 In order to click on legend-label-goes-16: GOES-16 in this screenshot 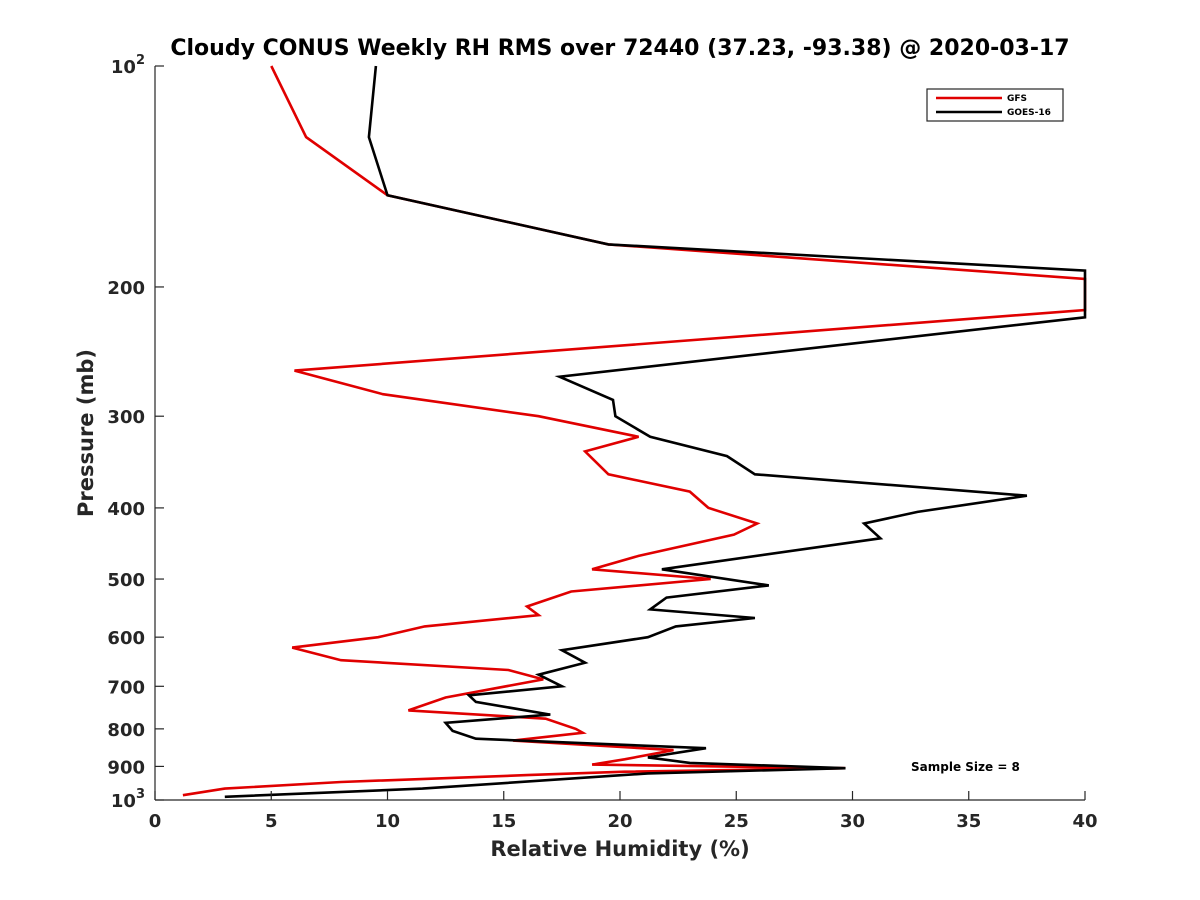, I will do `click(1029, 113)`.